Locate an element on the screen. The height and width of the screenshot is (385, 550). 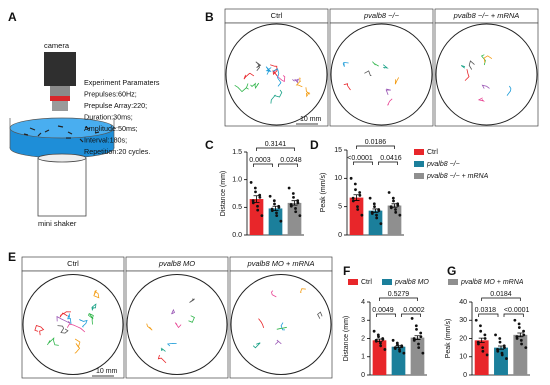
y-axis-label: Distance (mm) is located at coordinates (223, 194).